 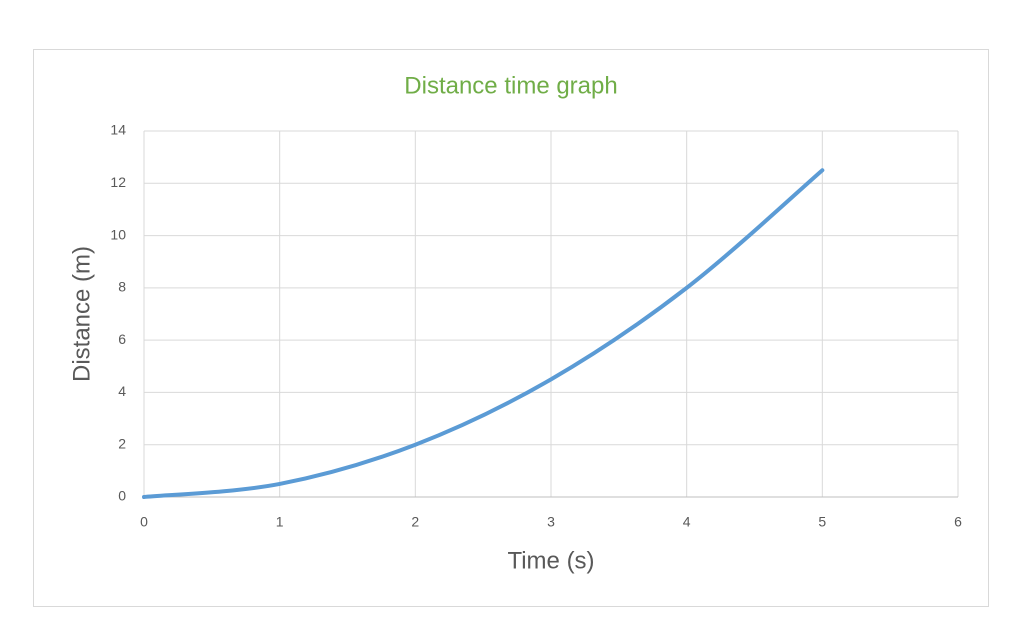 What do you see at coordinates (958, 522) in the screenshot?
I see `x-tick-label: 6` at bounding box center [958, 522].